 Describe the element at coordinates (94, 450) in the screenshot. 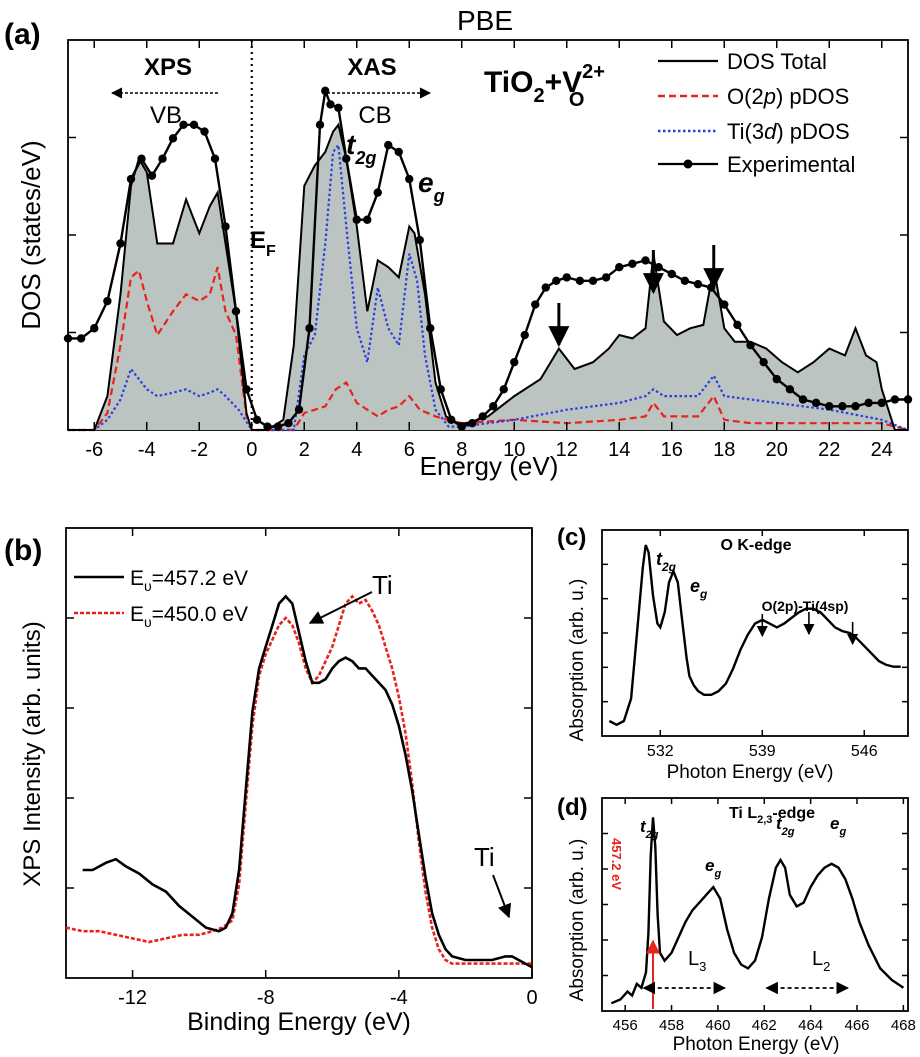

I see `x-tick-label: -6` at that location.